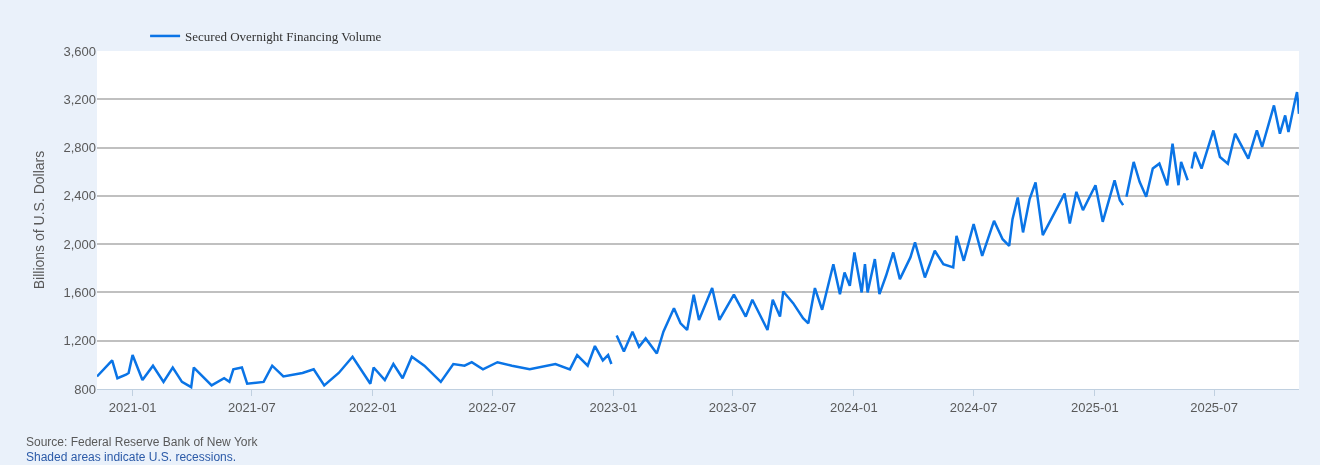 Image resolution: width=1320 pixels, height=465 pixels. I want to click on x-tick-label: 2021-07, so click(251, 407).